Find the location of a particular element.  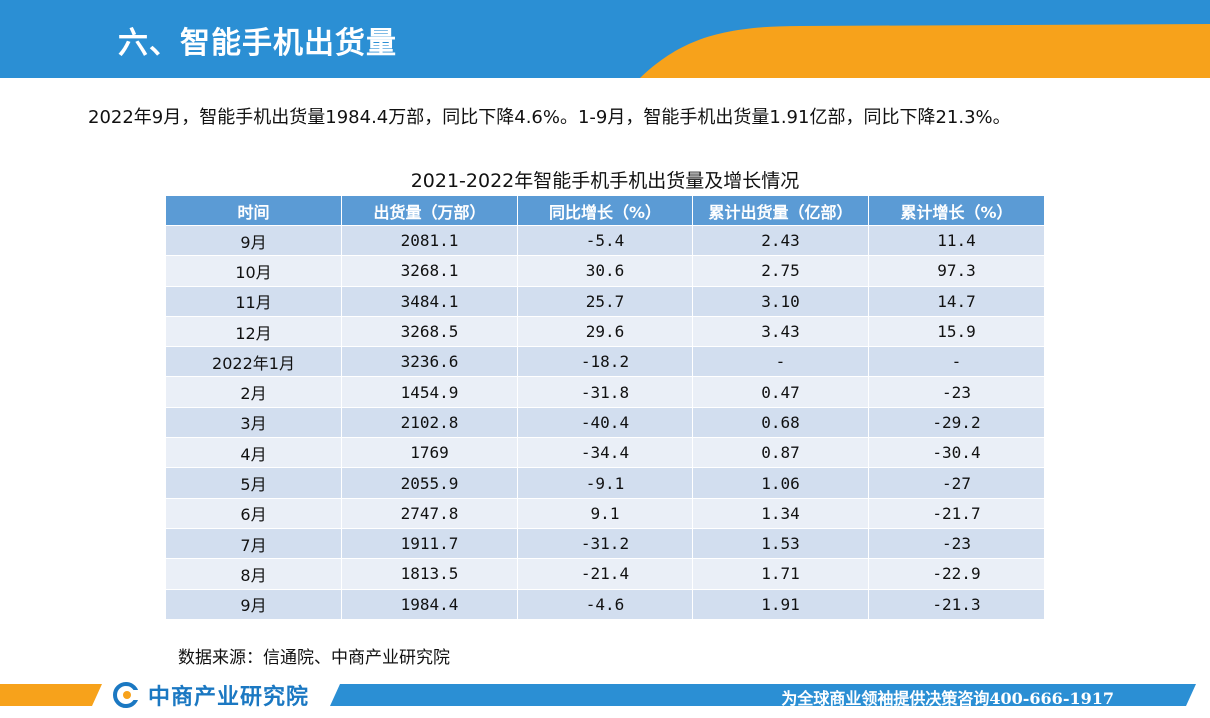

footer-blue-bar is located at coordinates (763, 695).